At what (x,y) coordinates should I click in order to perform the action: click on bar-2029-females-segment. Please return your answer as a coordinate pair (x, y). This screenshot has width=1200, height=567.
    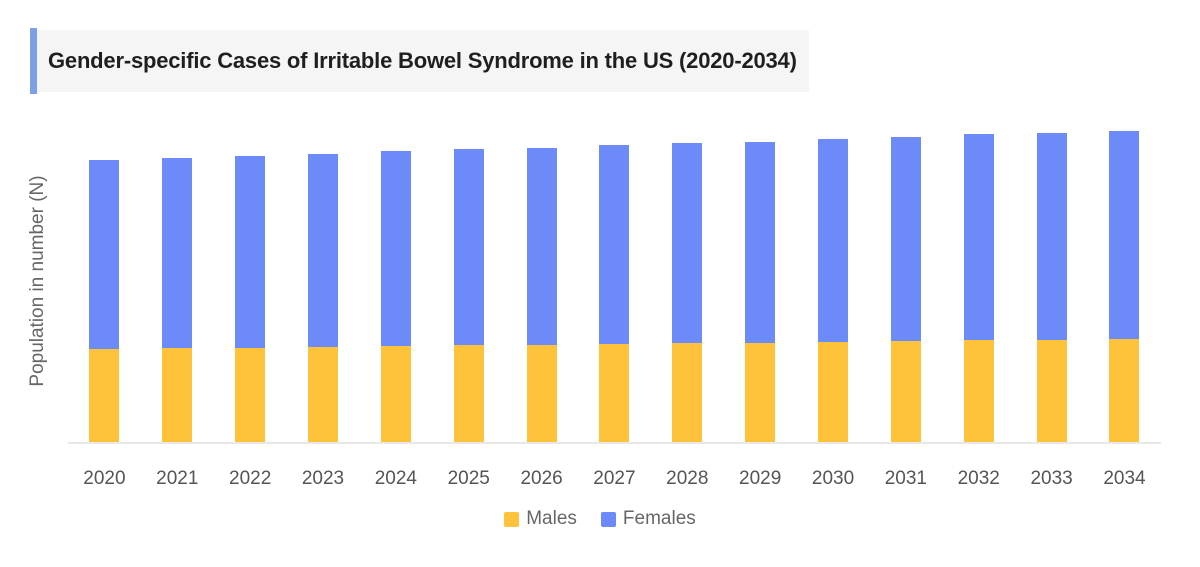
    Looking at the image, I should click on (760, 242).